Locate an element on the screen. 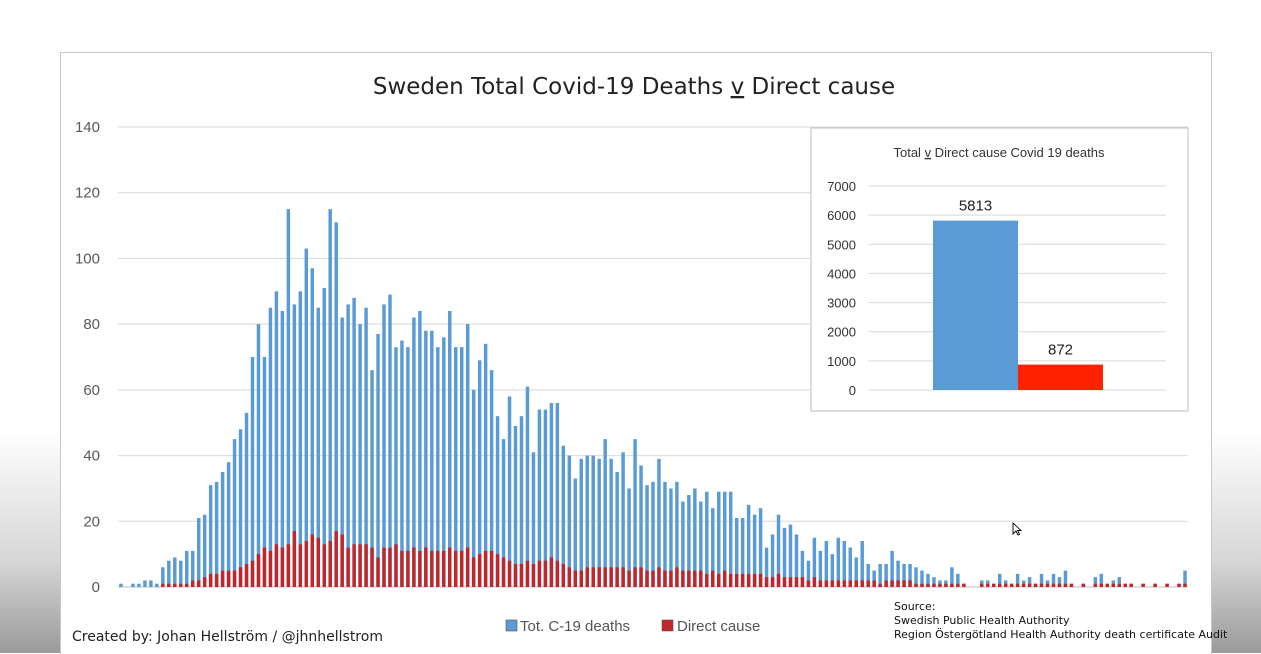 This screenshot has height=654, width=1261. inset-data-labels: 5813 872 is located at coordinates (1016, 278).